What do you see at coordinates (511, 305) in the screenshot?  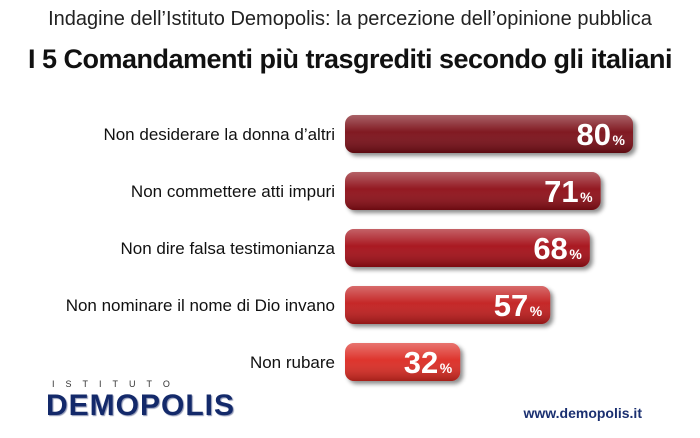 I see `value-label: 57` at bounding box center [511, 305].